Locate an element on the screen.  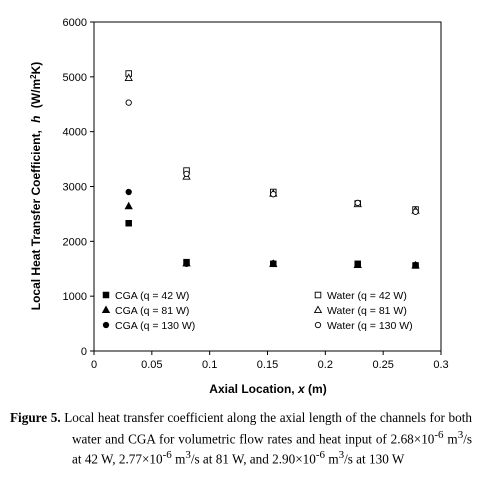
legend-label: CGA (q = 130 W) is located at coordinates (155, 326).